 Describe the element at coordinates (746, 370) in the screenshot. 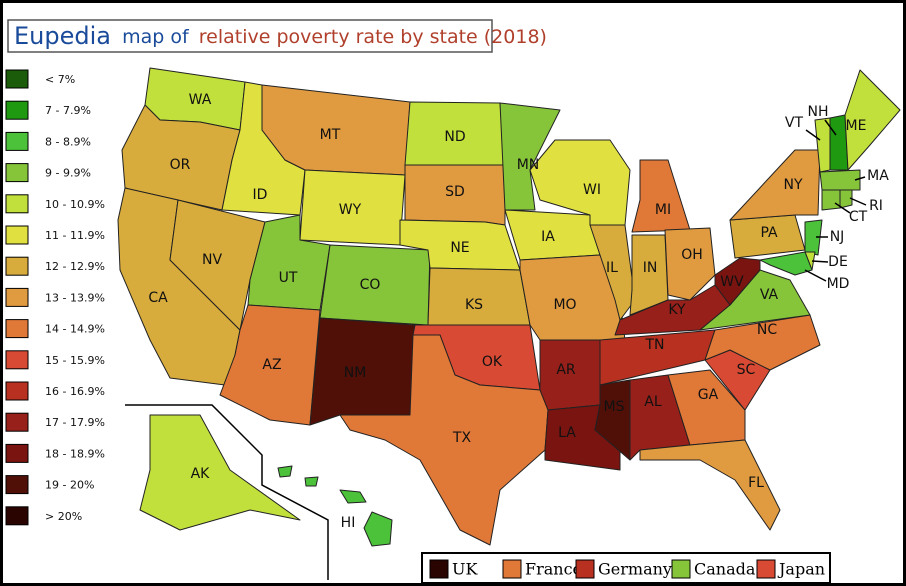

I see `state-label: SC` at that location.